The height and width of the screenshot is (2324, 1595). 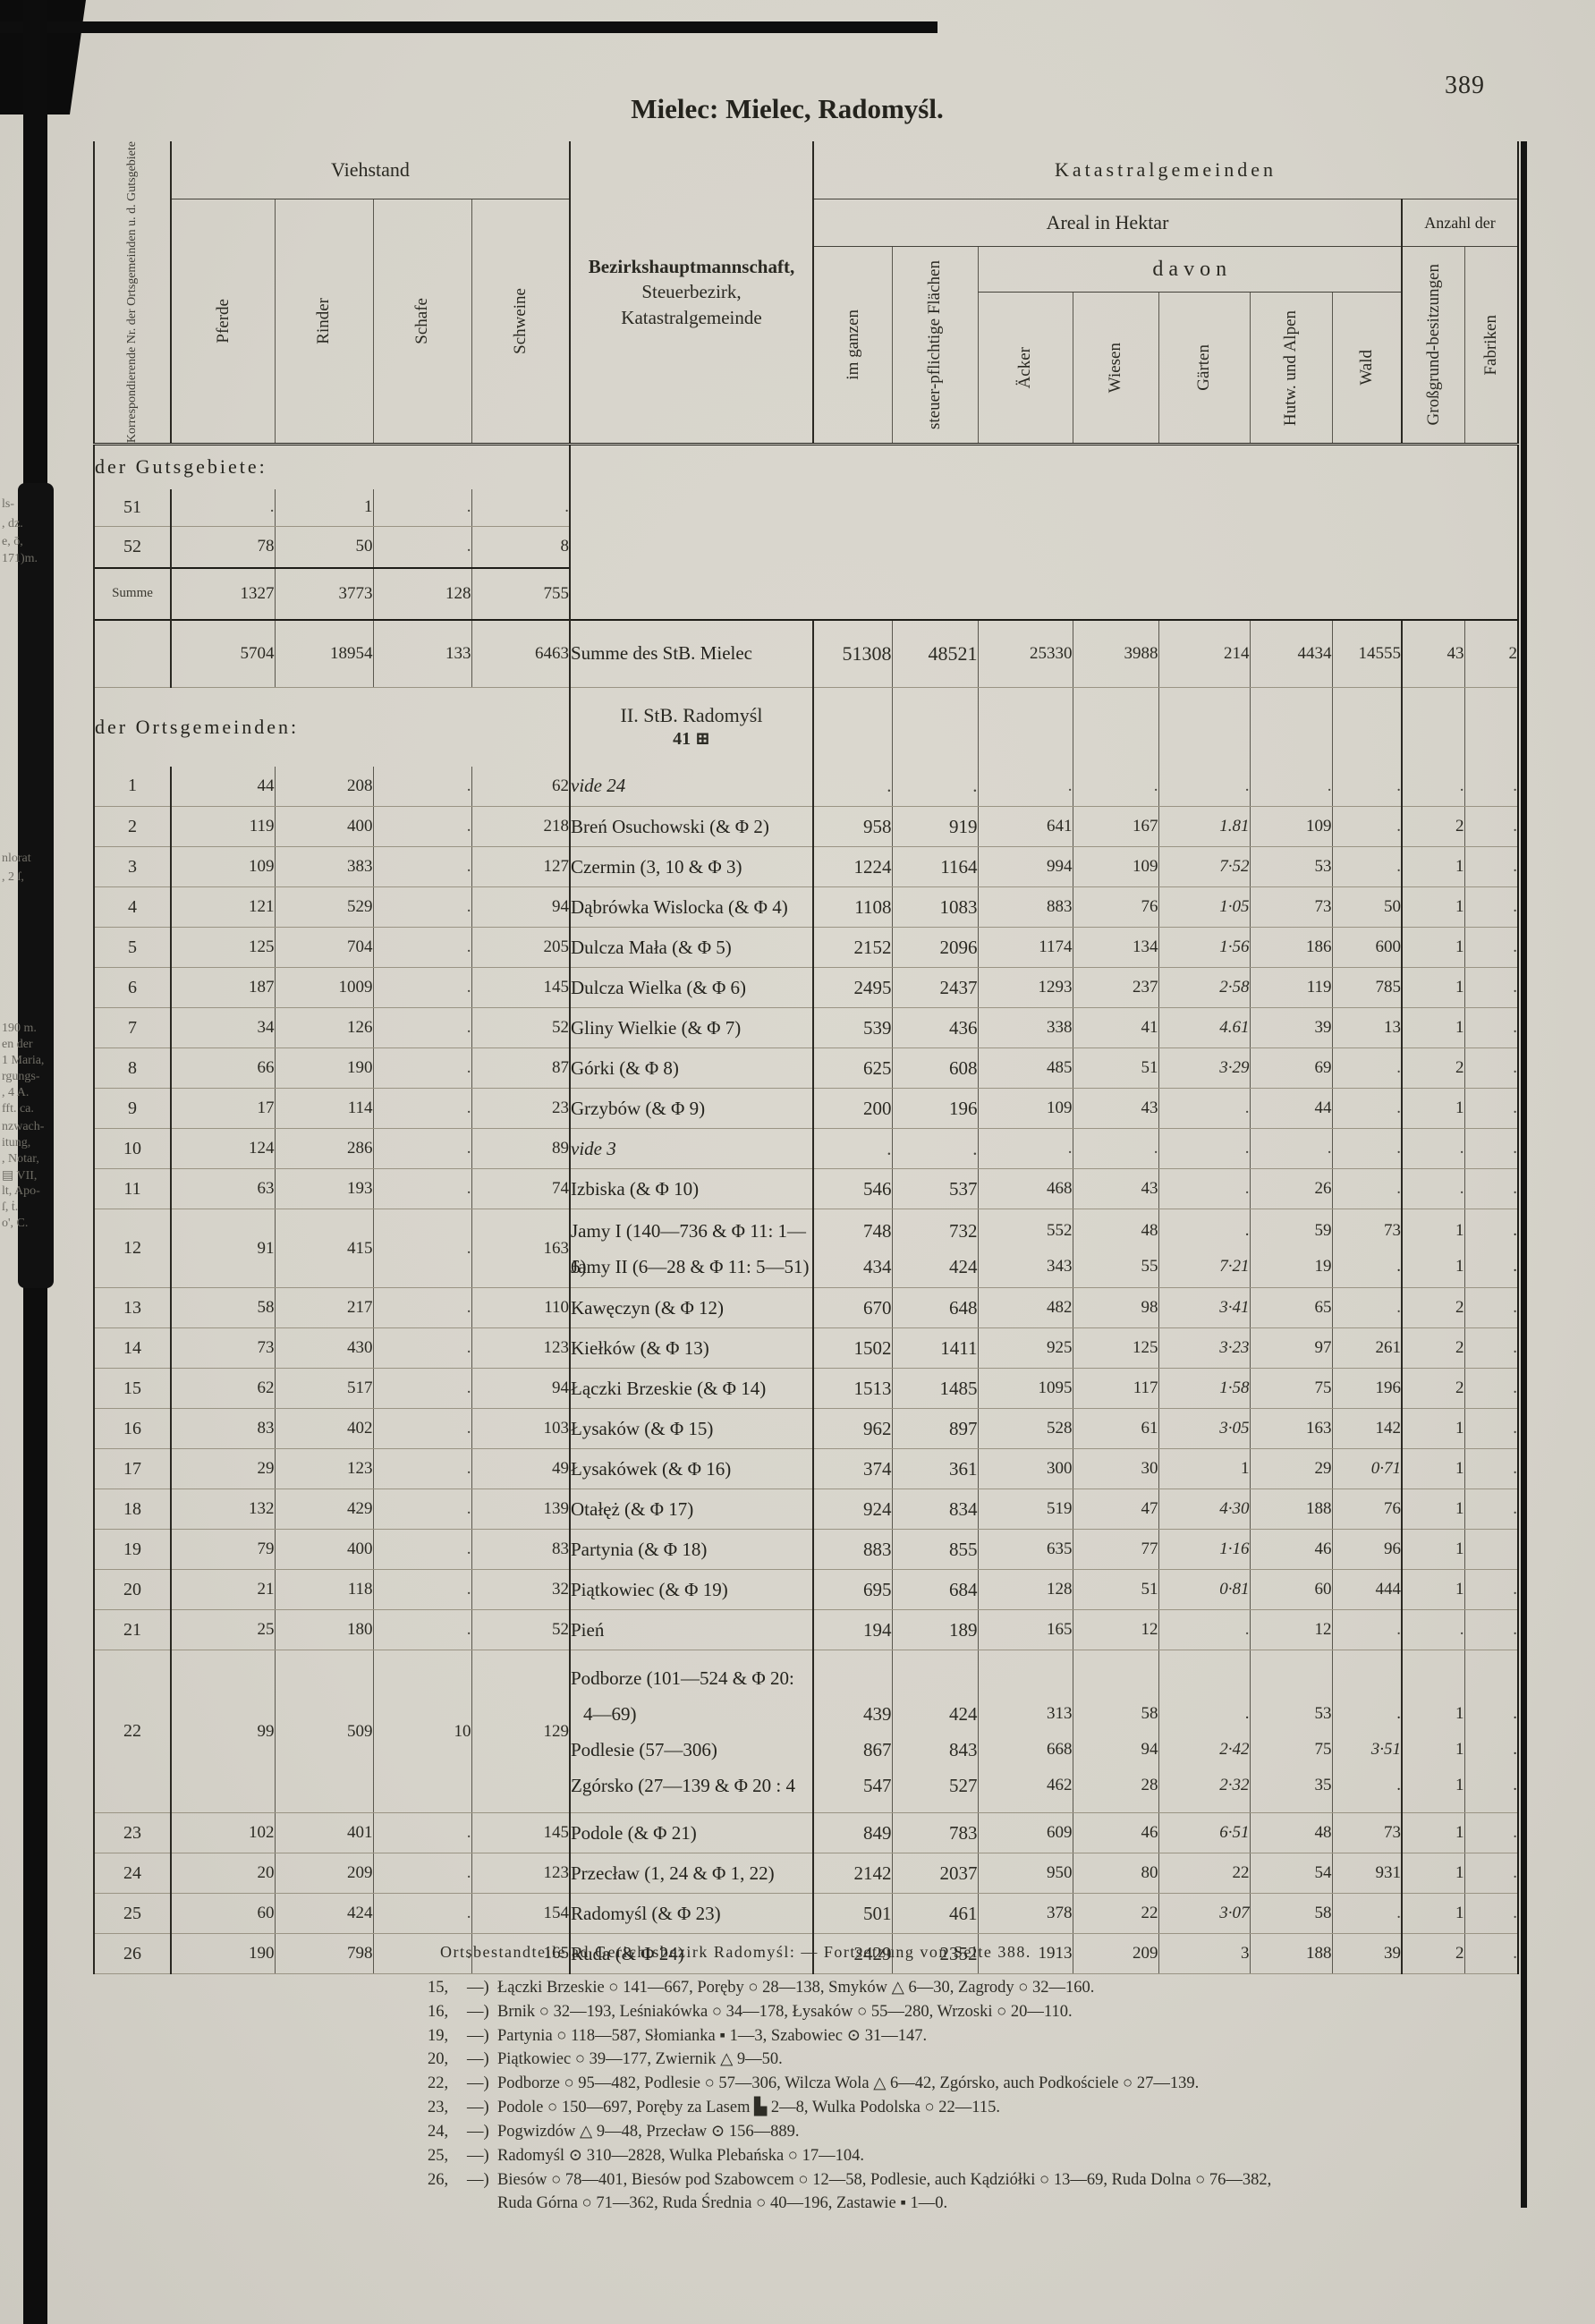 What do you see at coordinates (1432, 1348) in the screenshot?
I see `cell-areal-7: 2` at bounding box center [1432, 1348].